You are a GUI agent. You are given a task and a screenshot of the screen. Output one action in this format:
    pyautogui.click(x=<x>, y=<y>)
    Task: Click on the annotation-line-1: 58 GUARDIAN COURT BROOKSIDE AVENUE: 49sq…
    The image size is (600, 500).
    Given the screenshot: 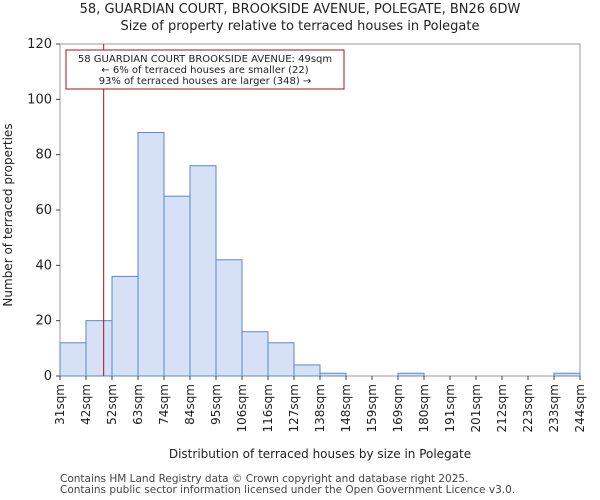 What is the action you would take?
    pyautogui.click(x=205, y=59)
    